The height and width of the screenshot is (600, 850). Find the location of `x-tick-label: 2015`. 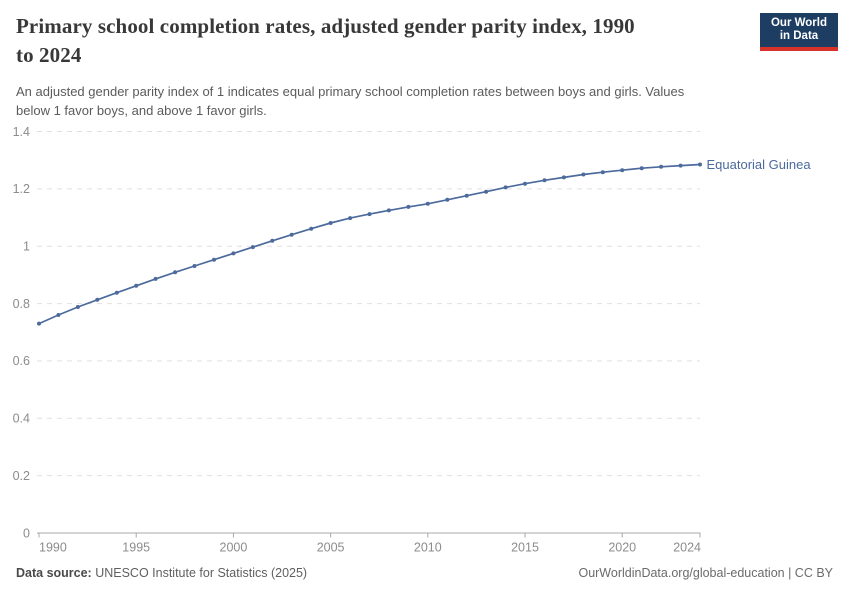

x-tick-label: 2015 is located at coordinates (525, 548).